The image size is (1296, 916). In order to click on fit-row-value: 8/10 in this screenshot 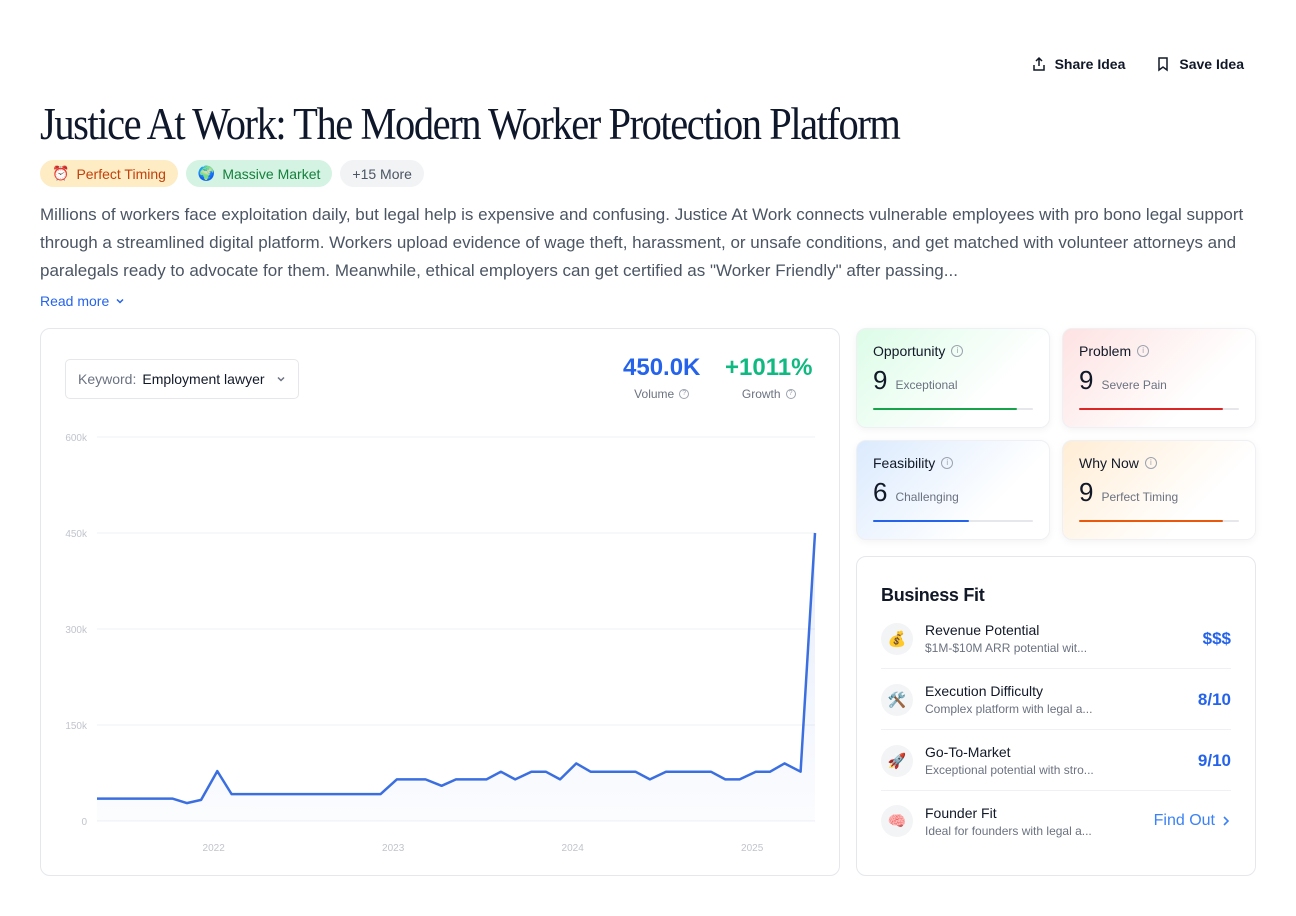, I will do `click(1214, 700)`.